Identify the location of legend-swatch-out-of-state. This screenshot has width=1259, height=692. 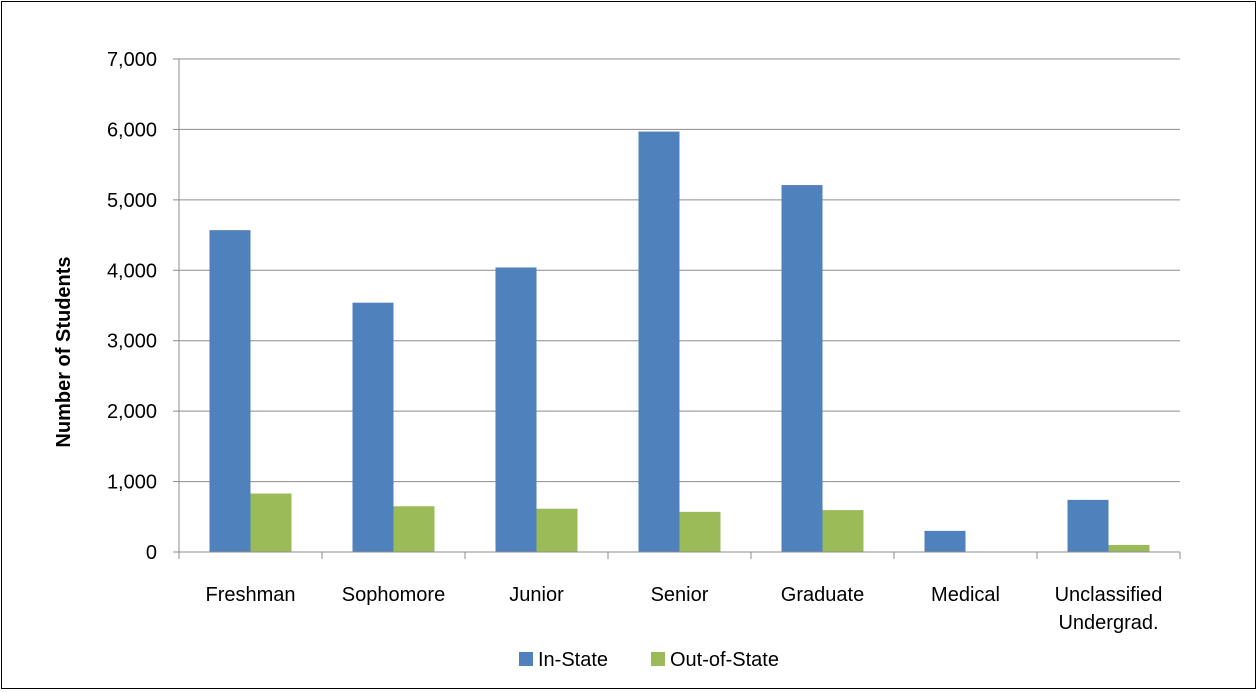
(658, 659).